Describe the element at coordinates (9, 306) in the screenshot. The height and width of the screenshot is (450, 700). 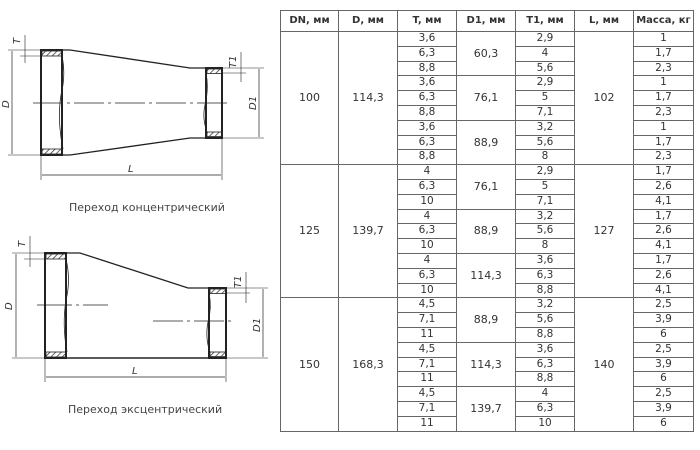
I see `label-D: D` at that location.